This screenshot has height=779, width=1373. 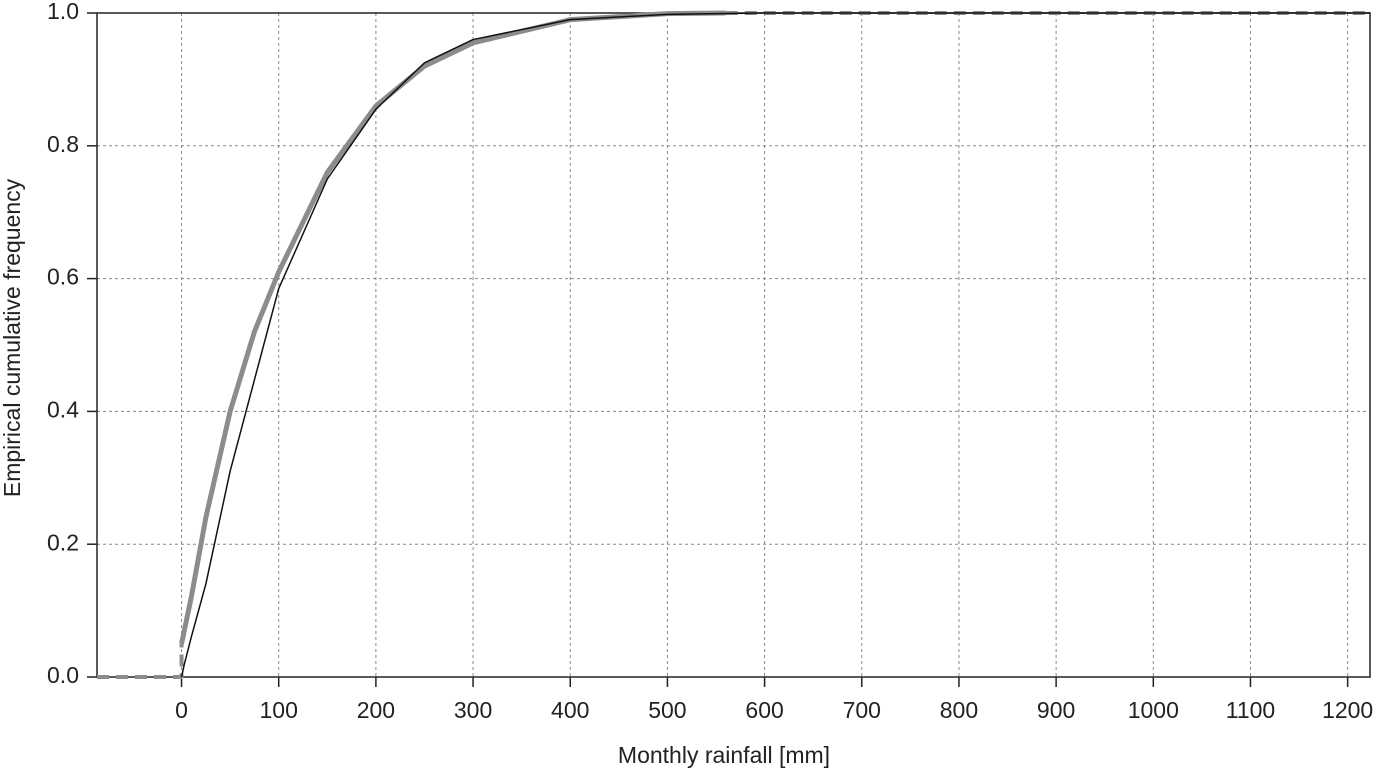 What do you see at coordinates (1347, 710) in the screenshot?
I see `x-tick-label: 1200` at bounding box center [1347, 710].